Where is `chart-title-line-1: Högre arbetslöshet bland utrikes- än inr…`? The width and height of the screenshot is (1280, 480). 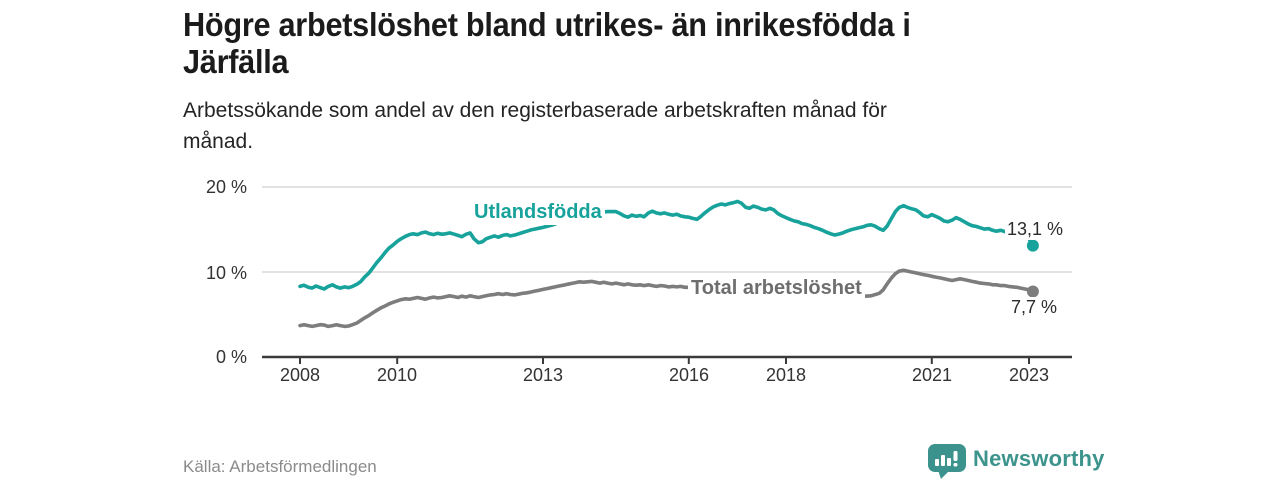
chart-title-line-1: Högre arbetslöshet bland utrikes- än inr… is located at coordinates (547, 24).